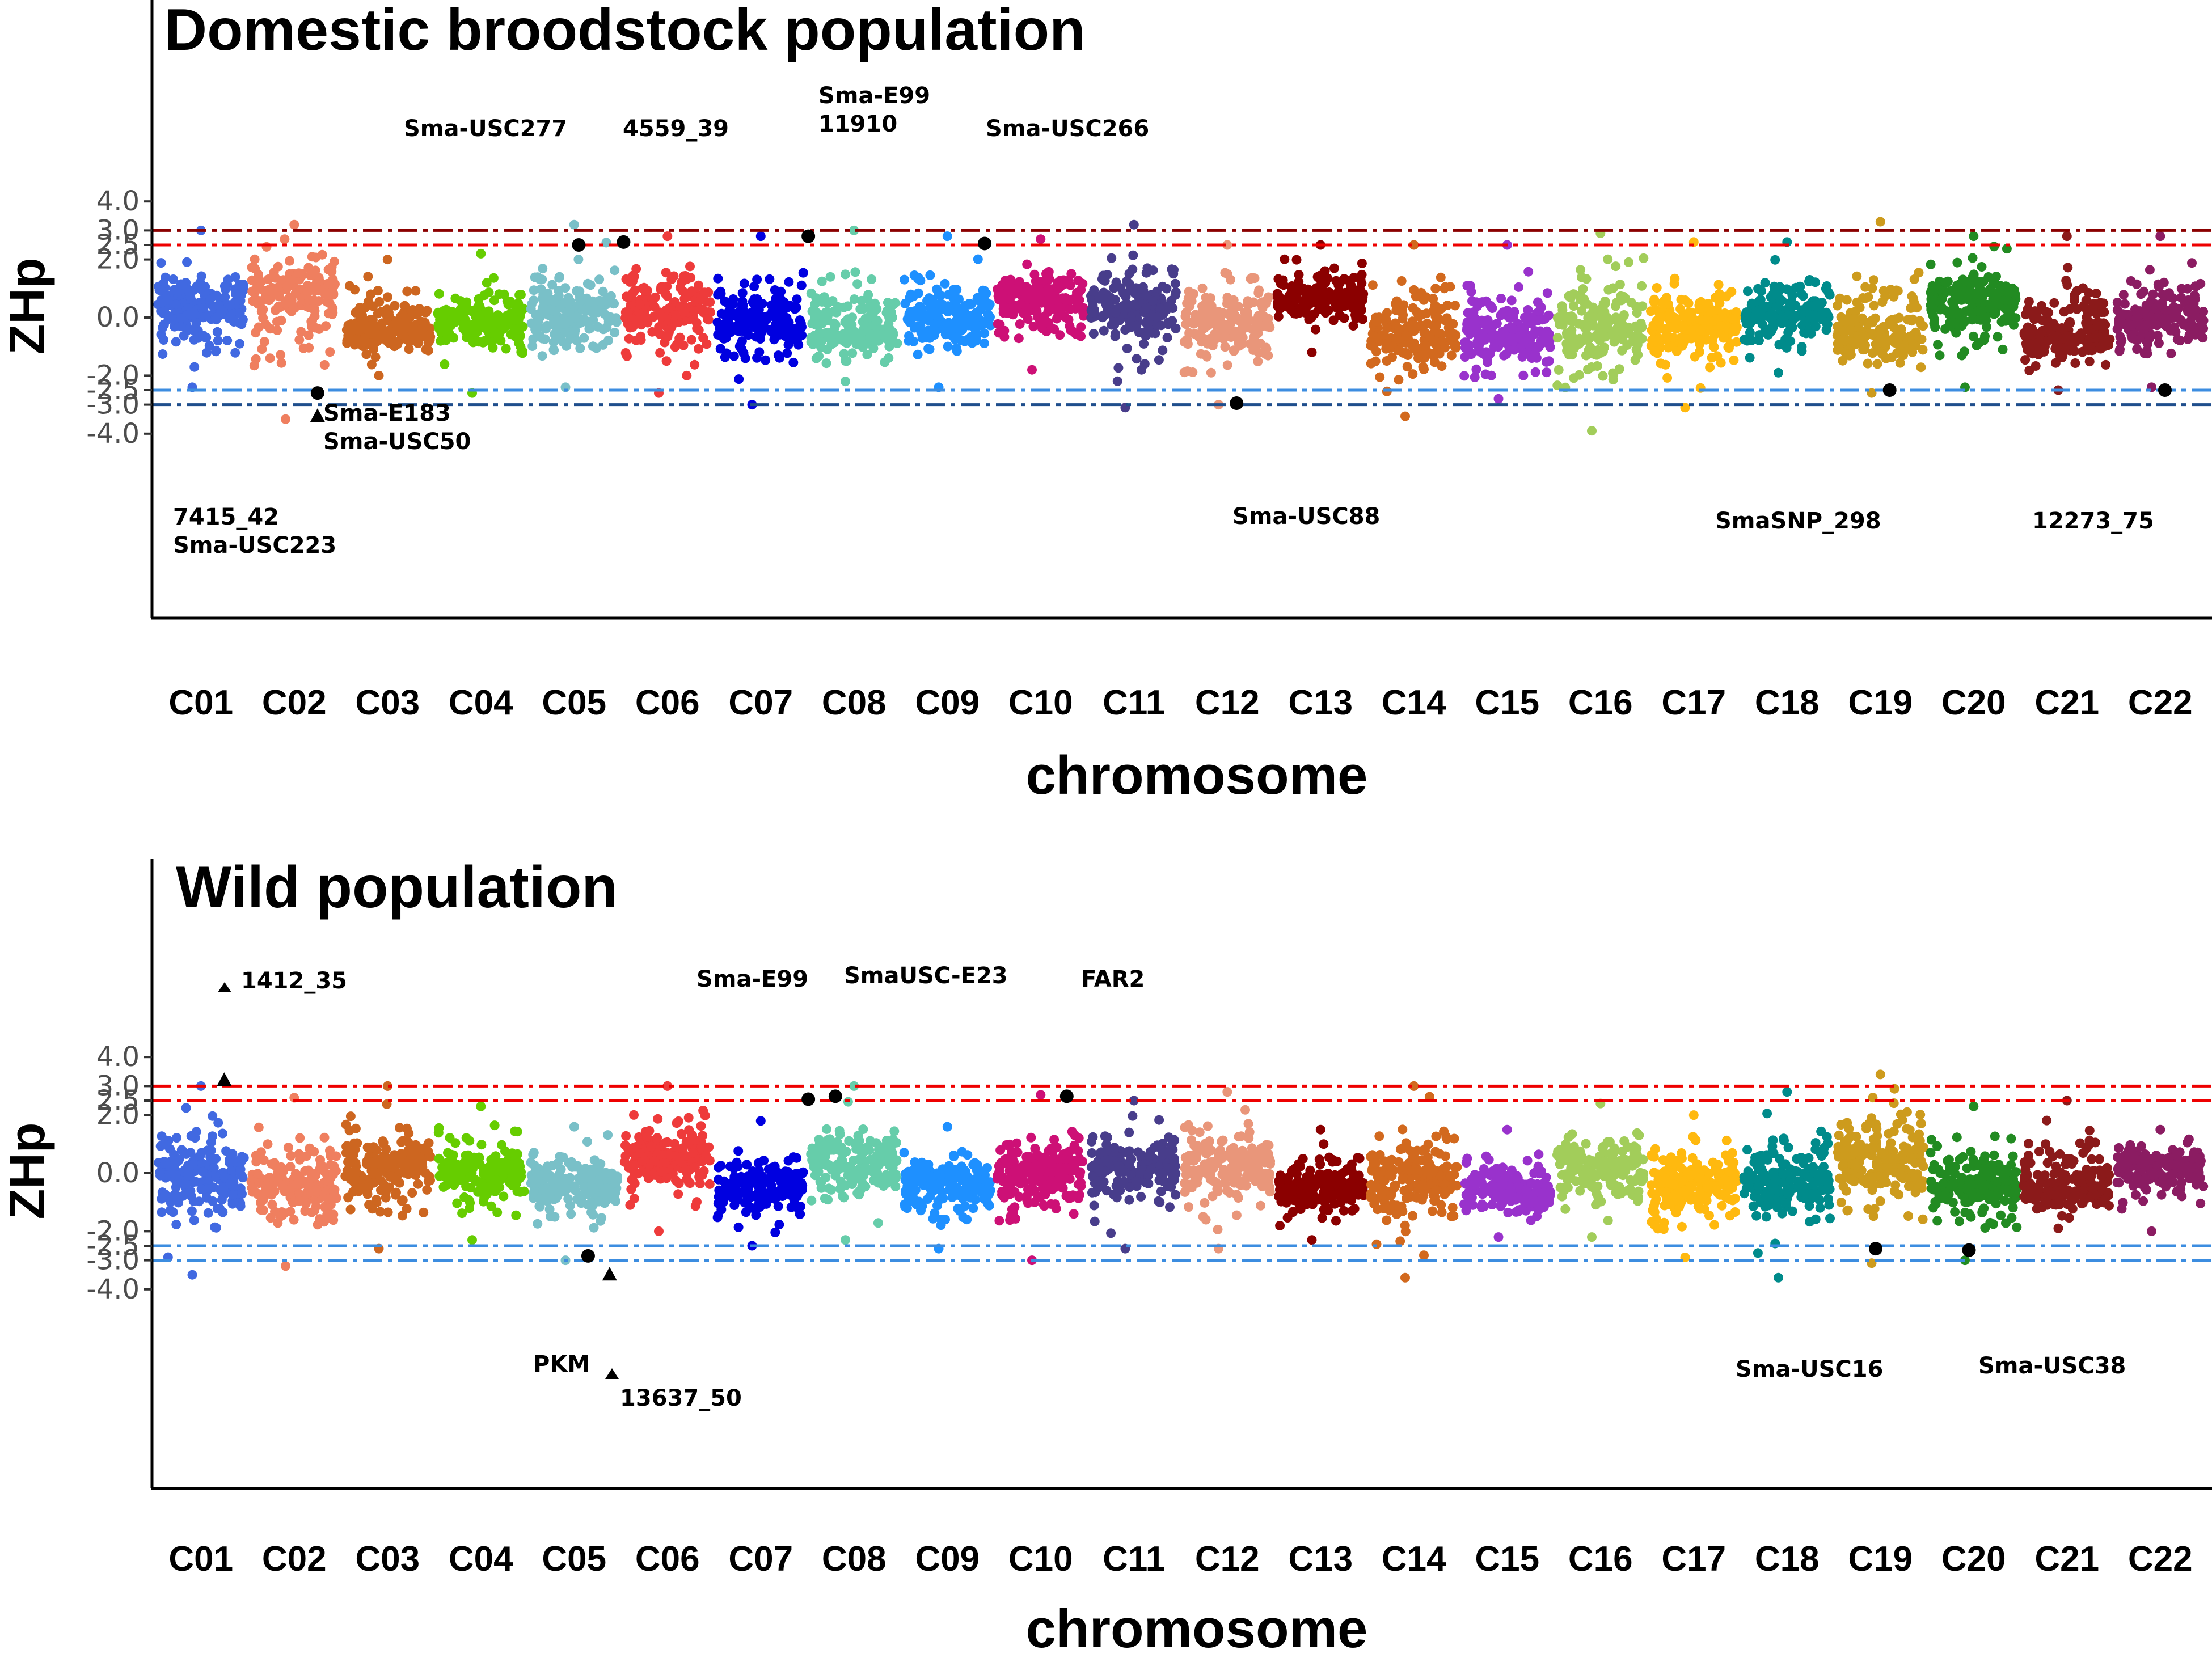 The height and width of the screenshot is (1658, 2212). Describe the element at coordinates (1778, 372) in the screenshot. I see `data-point-min` at that location.